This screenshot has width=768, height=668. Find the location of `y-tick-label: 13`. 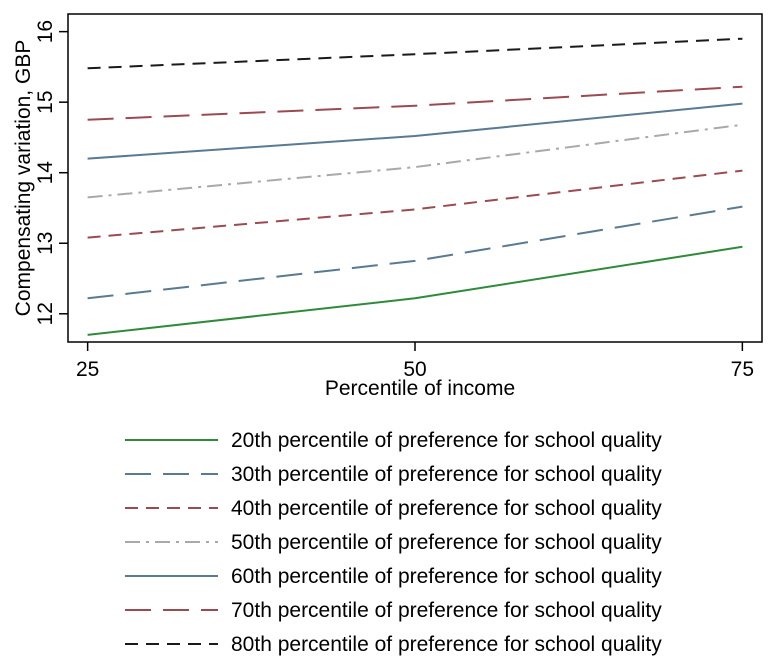

y-tick-label: 13 is located at coordinates (45, 243).